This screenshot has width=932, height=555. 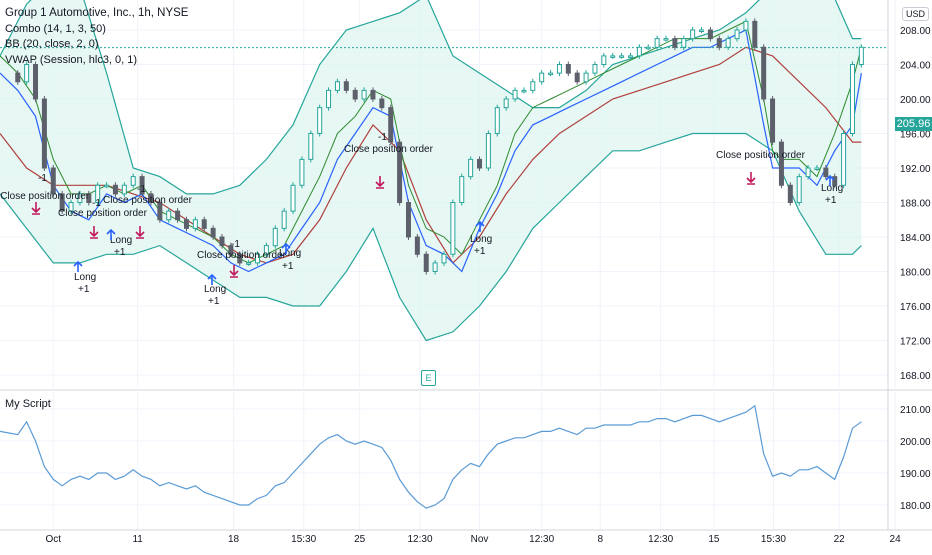 What do you see at coordinates (915, 169) in the screenshot?
I see `main-y-tick-label: 192.00` at bounding box center [915, 169].